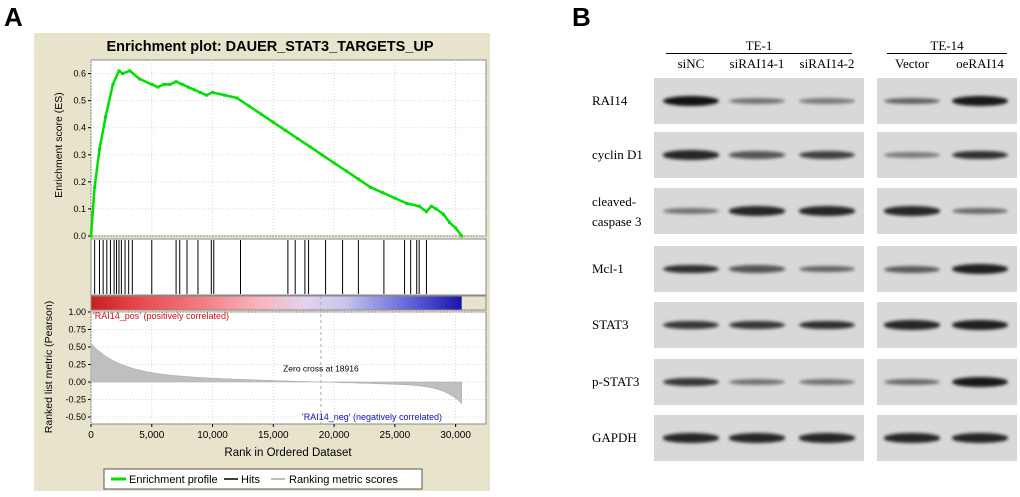 The width and height of the screenshot is (1020, 497). I want to click on group-title-te1: TE-1, so click(759, 45).